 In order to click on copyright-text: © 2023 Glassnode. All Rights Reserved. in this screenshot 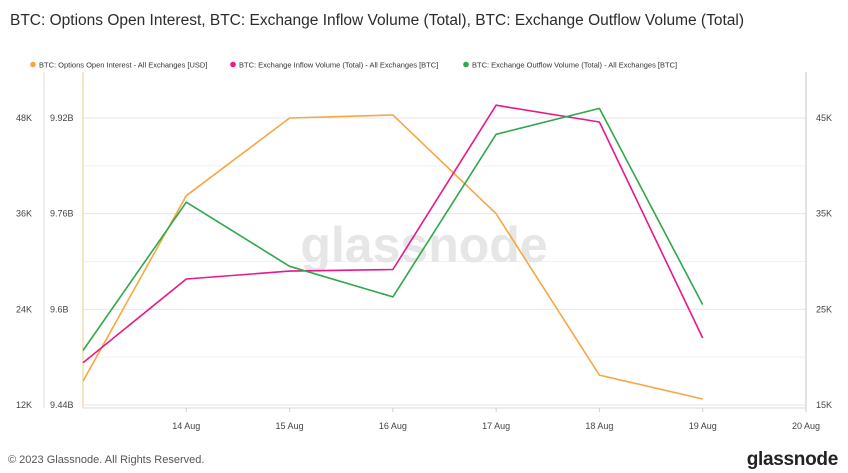, I will do `click(106, 460)`.